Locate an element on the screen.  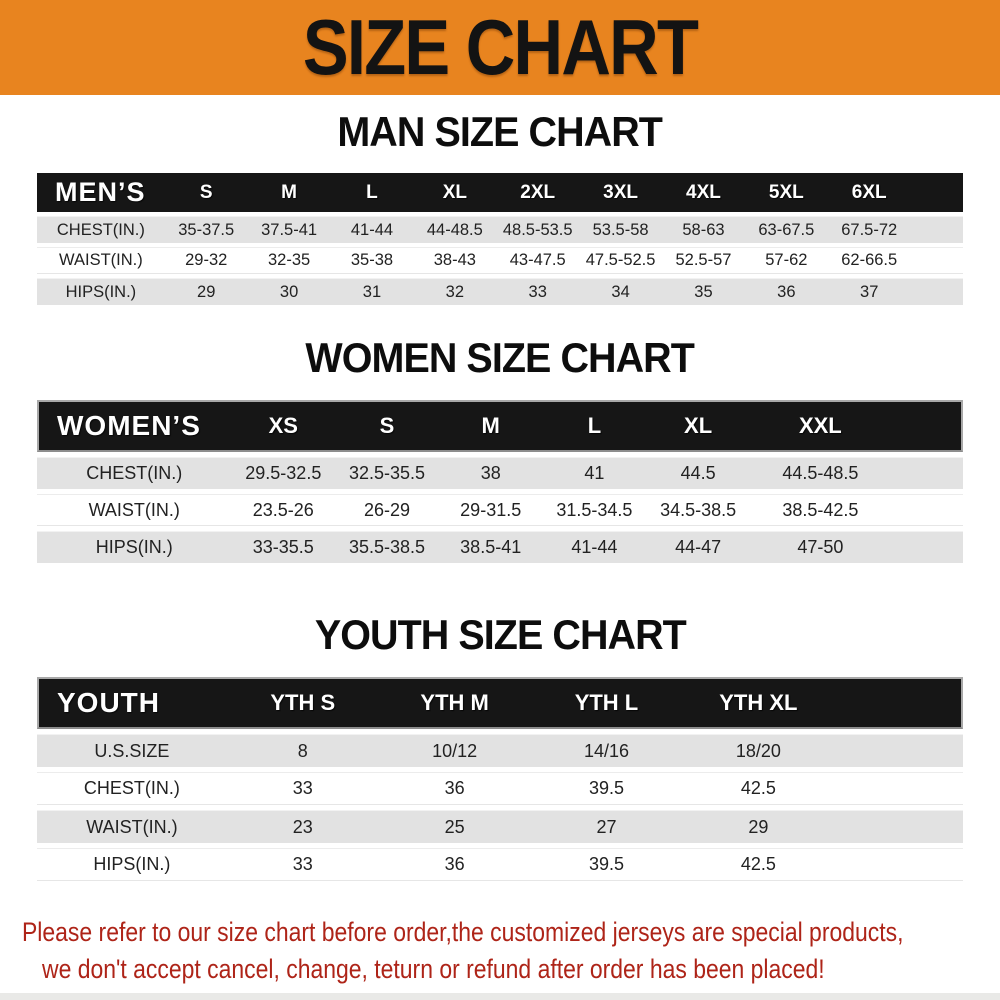
measurement-value: 38.5-41 is located at coordinates (490, 547).